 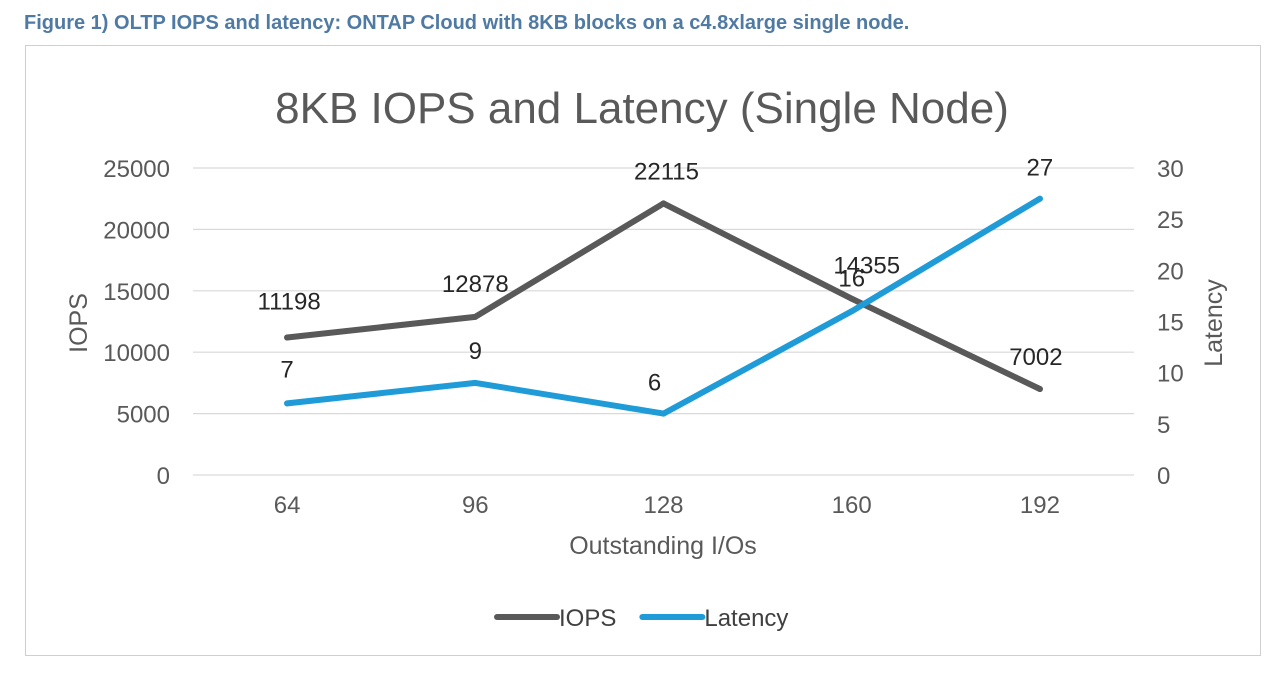 What do you see at coordinates (1170, 220) in the screenshot?
I see `y2-tick-label: 25` at bounding box center [1170, 220].